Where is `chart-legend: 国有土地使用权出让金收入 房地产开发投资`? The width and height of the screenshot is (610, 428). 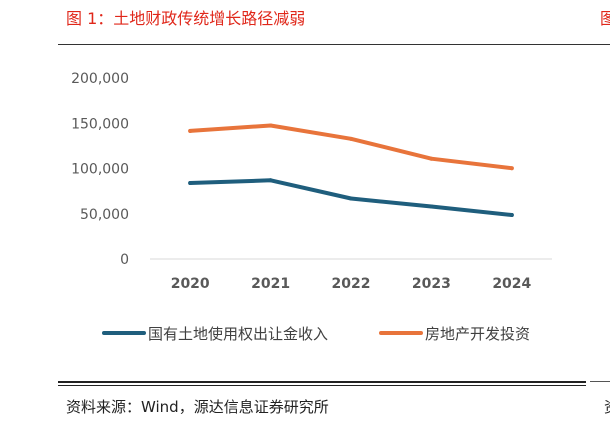
chart-legend: 国有土地使用权出让金收入 房地产开发投资 is located at coordinates (316, 334).